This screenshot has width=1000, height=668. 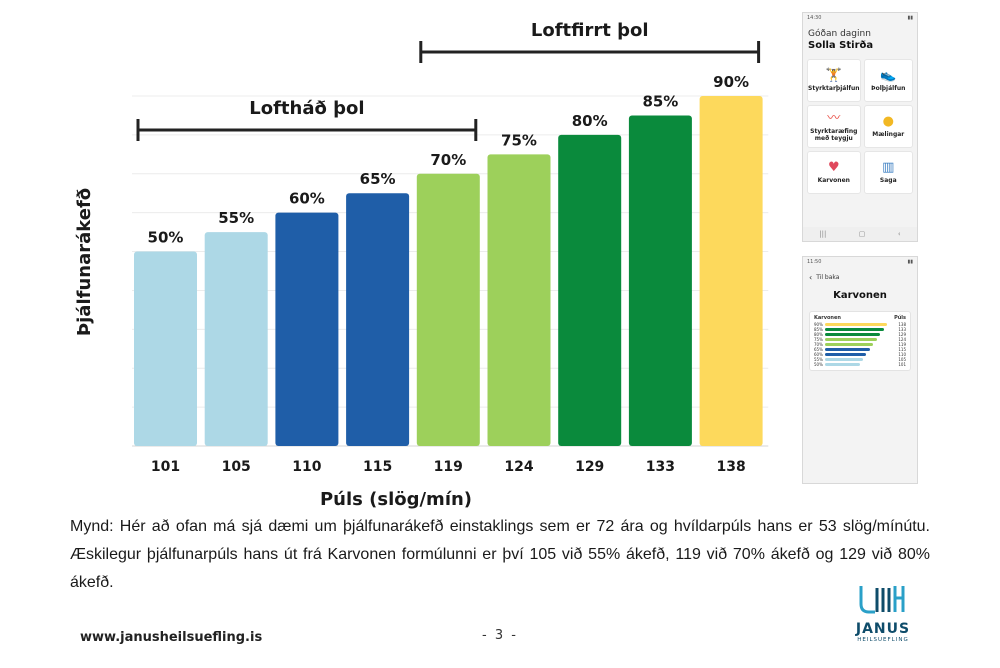 I want to click on karvonen-pulse: 105, so click(x=902, y=359).